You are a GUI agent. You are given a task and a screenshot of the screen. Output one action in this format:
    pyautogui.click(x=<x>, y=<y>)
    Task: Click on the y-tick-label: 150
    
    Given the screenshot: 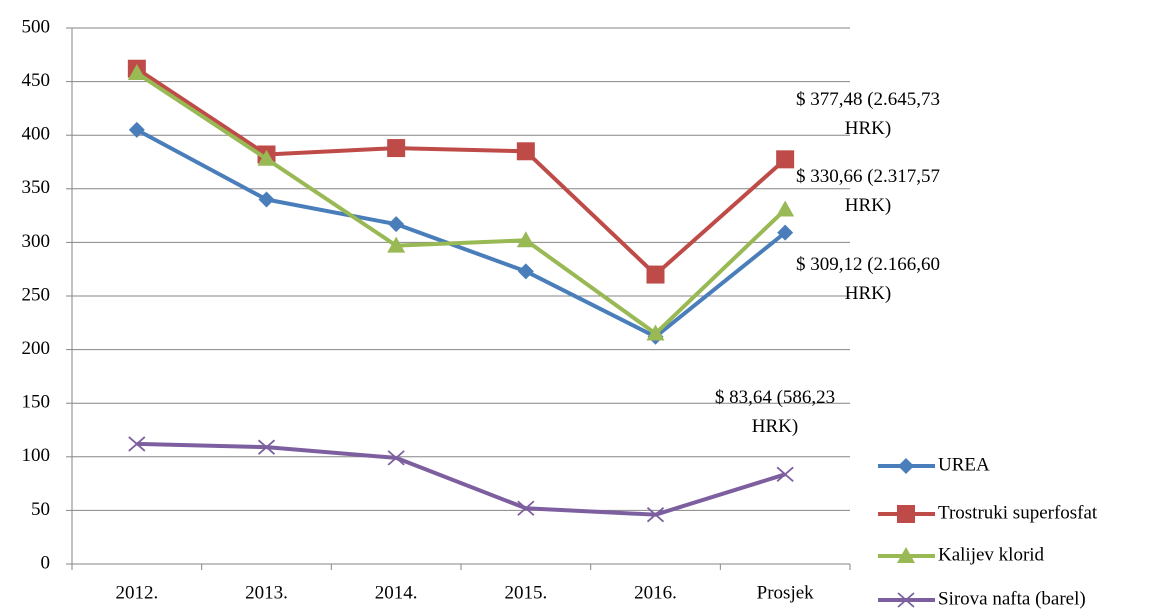 What is the action you would take?
    pyautogui.click(x=36, y=402)
    